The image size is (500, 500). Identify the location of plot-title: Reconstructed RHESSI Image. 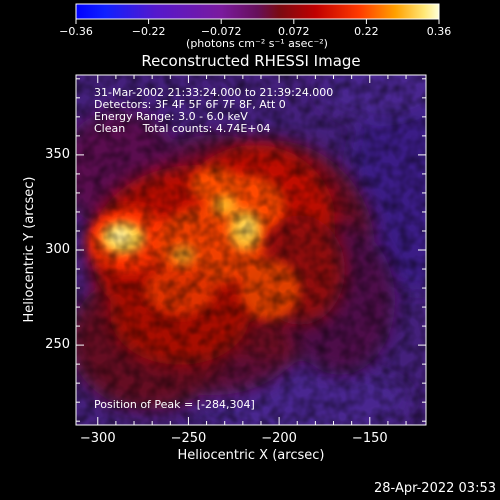
(251, 61).